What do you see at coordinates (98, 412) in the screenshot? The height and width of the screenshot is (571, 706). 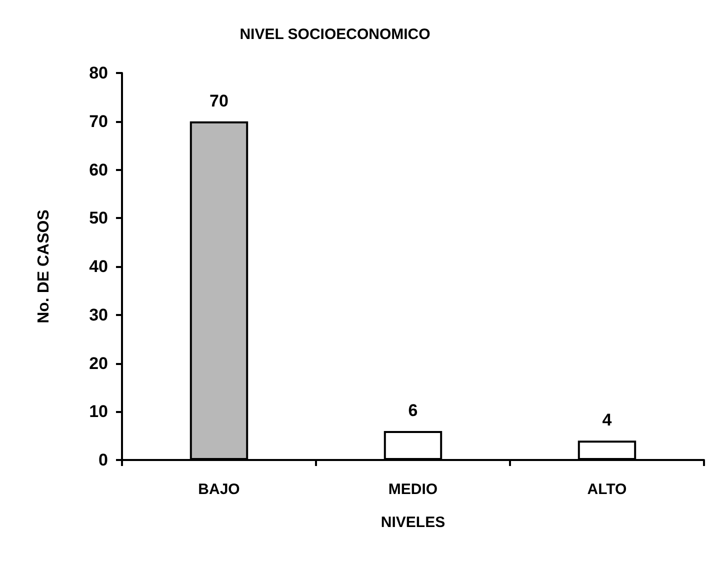 I see `y-tick-label: 10` at bounding box center [98, 412].